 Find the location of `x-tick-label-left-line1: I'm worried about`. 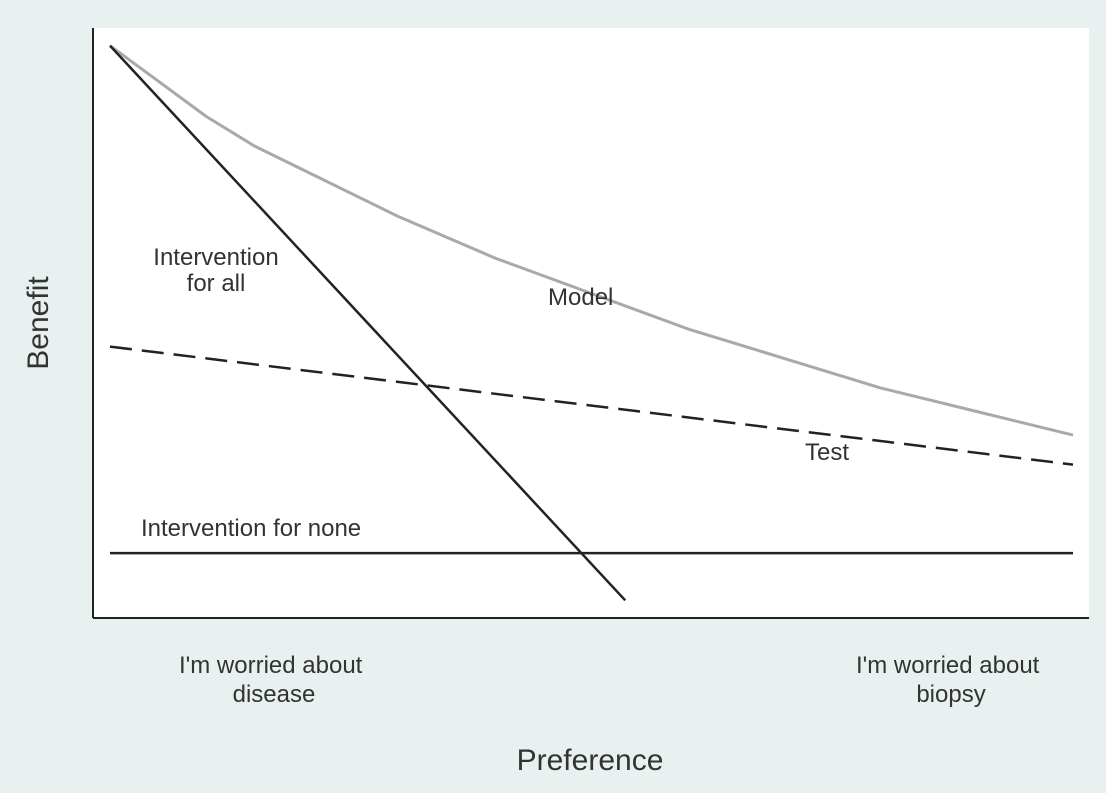

x-tick-label-left-line1: I'm worried about is located at coordinates (271, 665).